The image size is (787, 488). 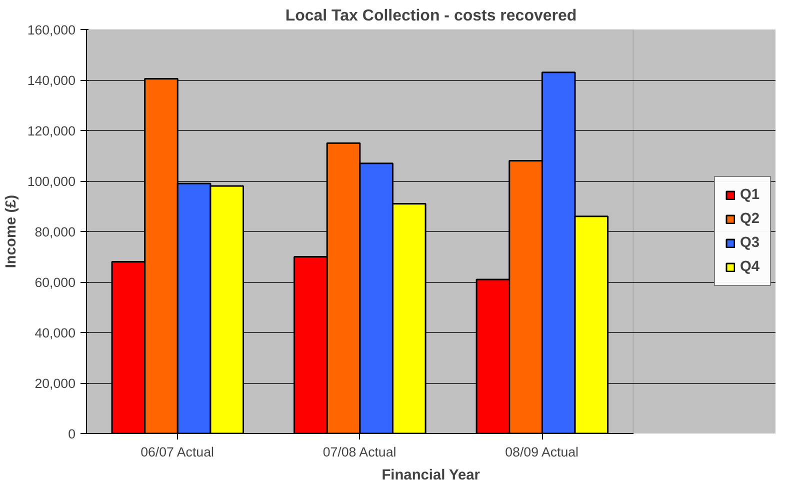 I want to click on legend-label: Q4, so click(x=750, y=267).